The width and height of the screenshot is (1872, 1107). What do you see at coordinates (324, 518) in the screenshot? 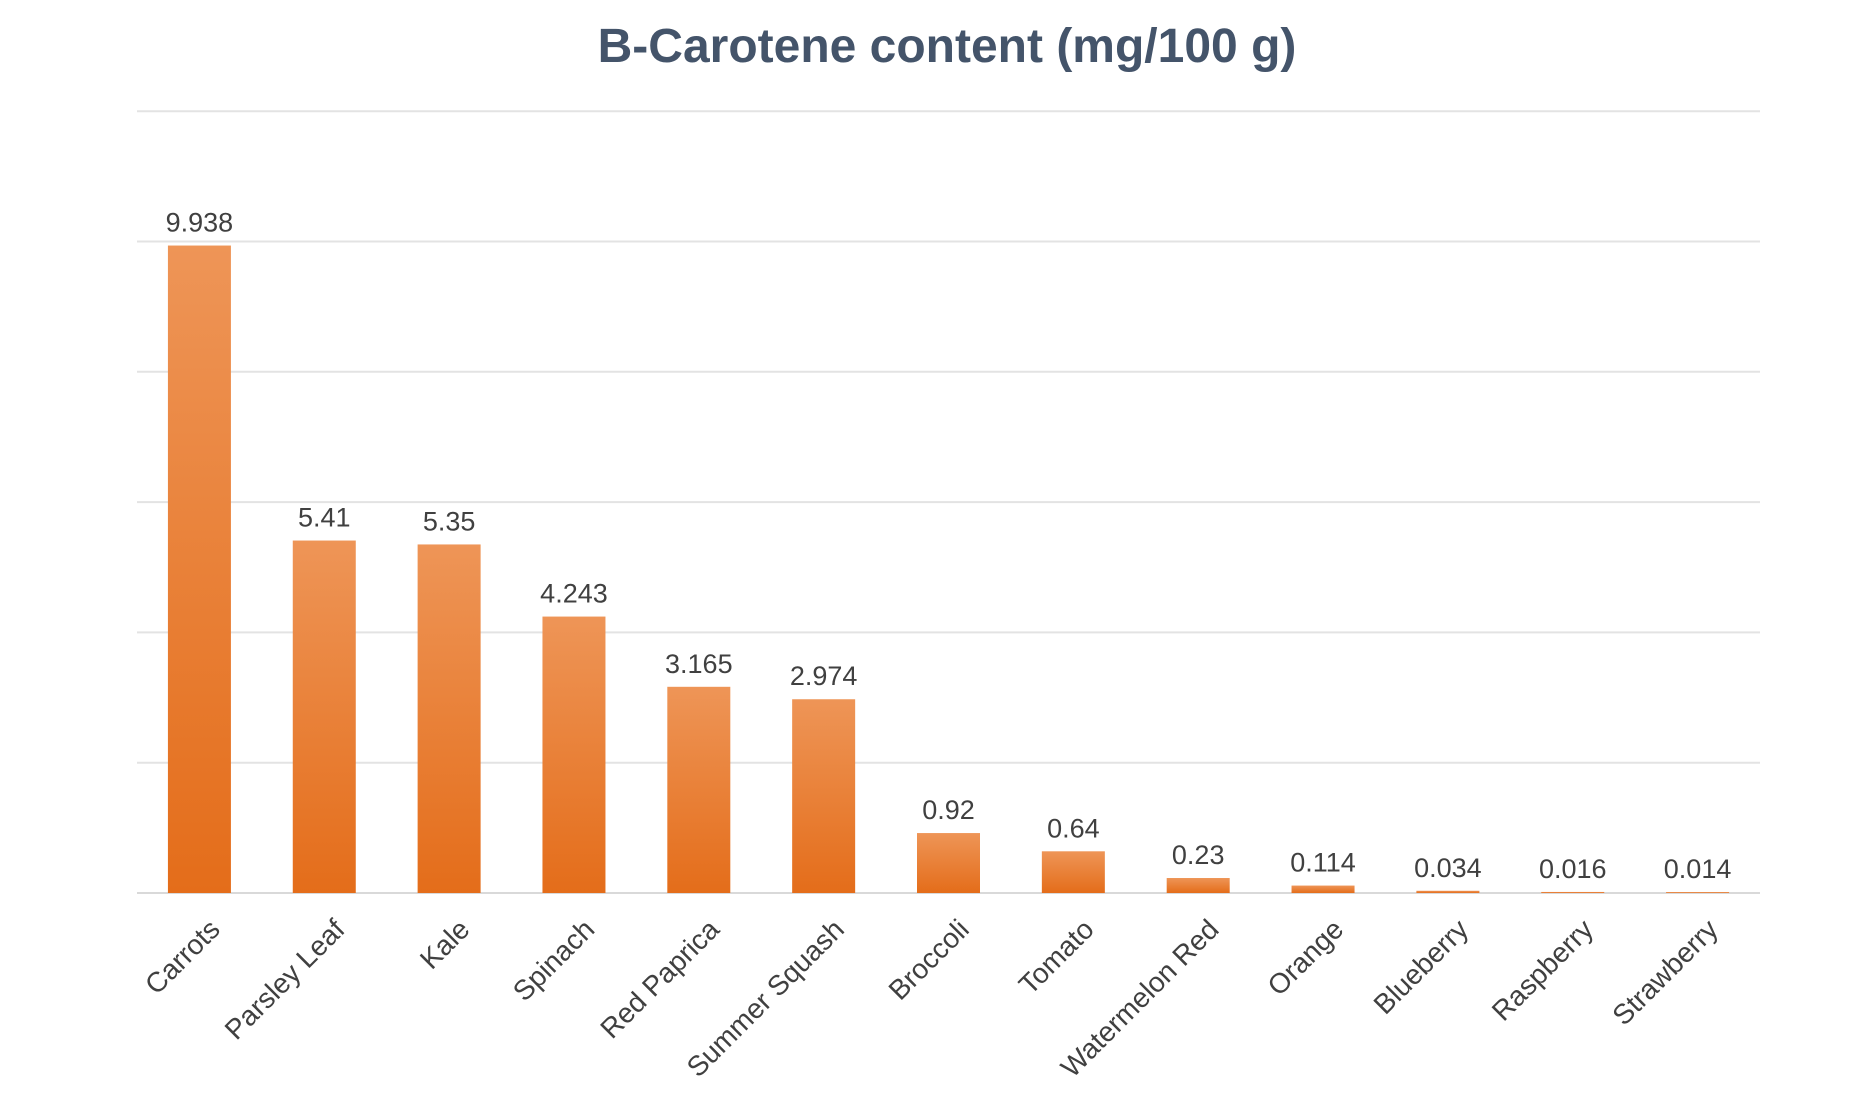
I see `data-label: 5.41` at bounding box center [324, 518].